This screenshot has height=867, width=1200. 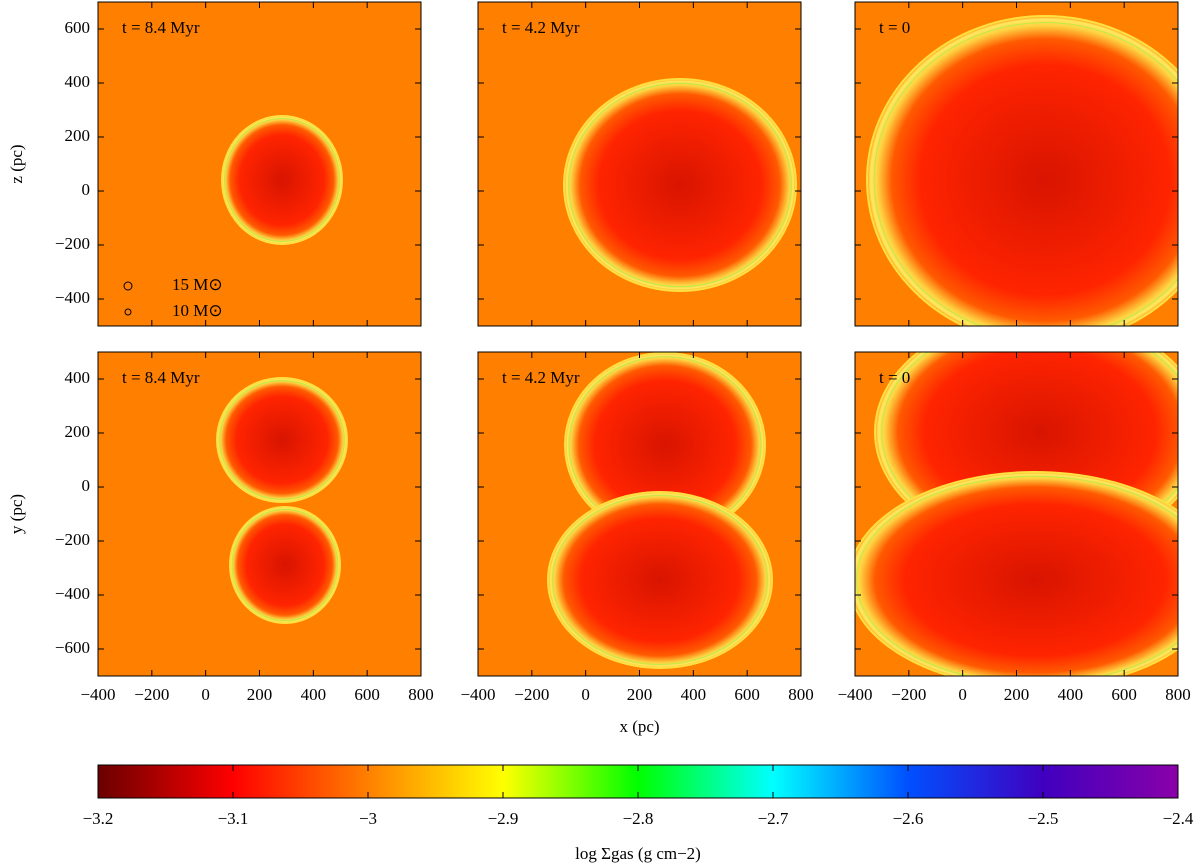 I want to click on colorbar-tick-label: −3.1, so click(x=233, y=818).